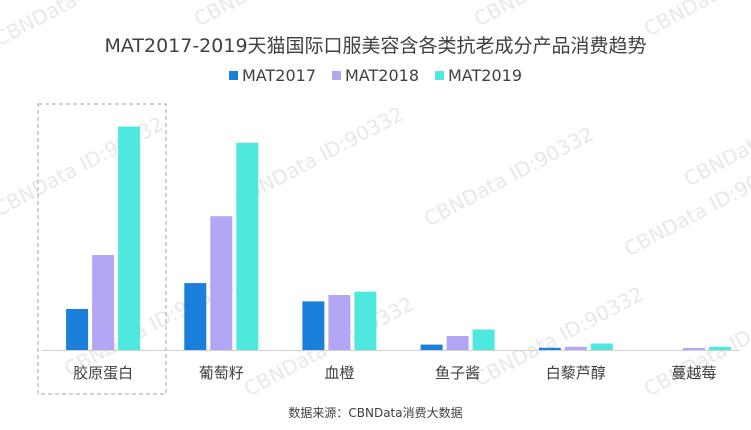 This screenshot has width=751, height=430. I want to click on x-tick-label: 胶原蛋白, so click(103, 373).